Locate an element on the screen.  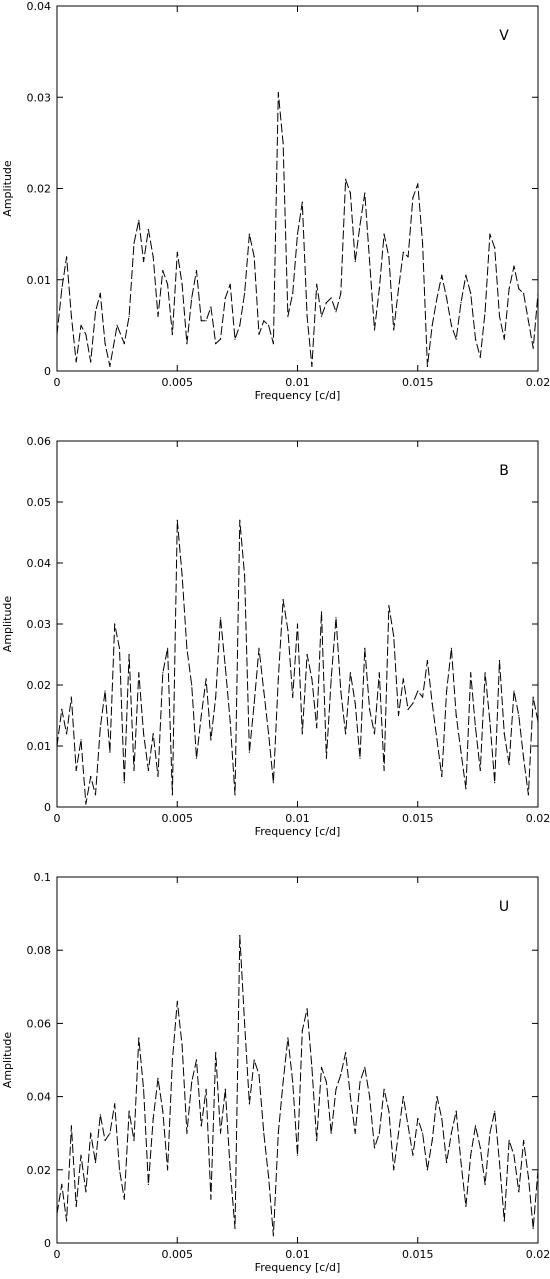
x-tick-label: 0.015 is located at coordinates (418, 382).